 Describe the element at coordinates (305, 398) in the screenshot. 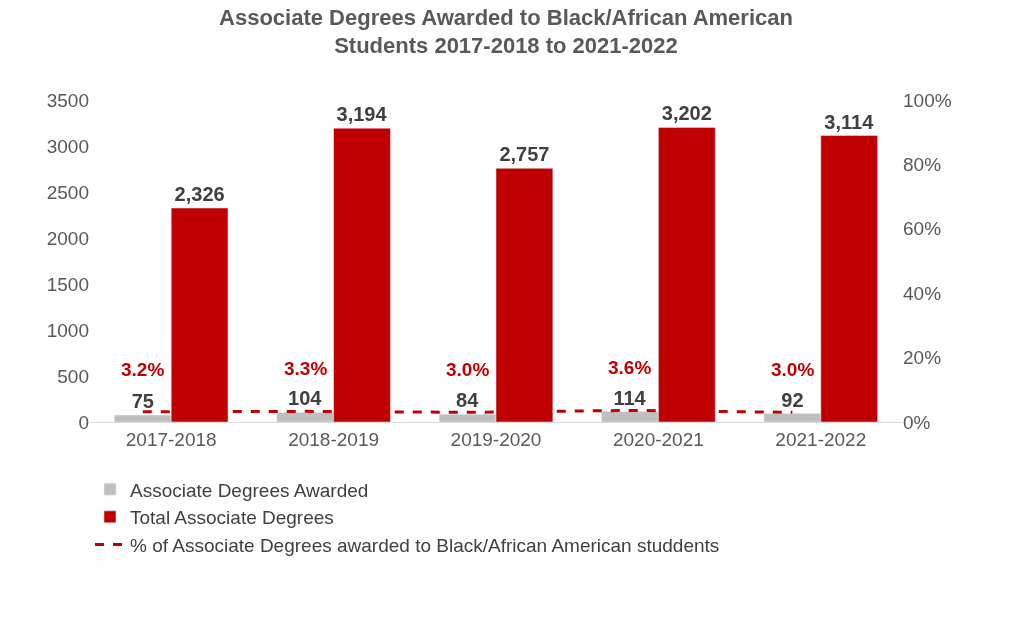

I see `data-label: 104` at that location.